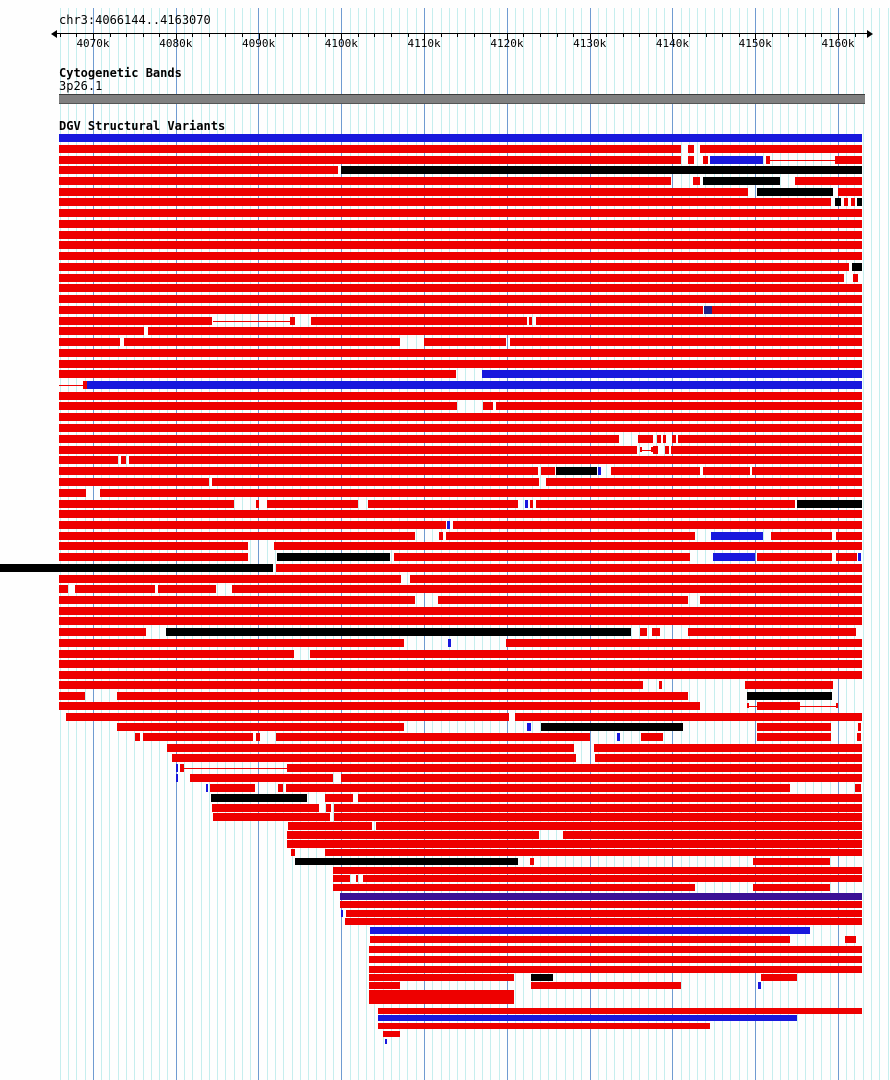 The height and width of the screenshot is (1080, 890). What do you see at coordinates (462, 99) in the screenshot?
I see `cytogenetic-band-bar` at bounding box center [462, 99].